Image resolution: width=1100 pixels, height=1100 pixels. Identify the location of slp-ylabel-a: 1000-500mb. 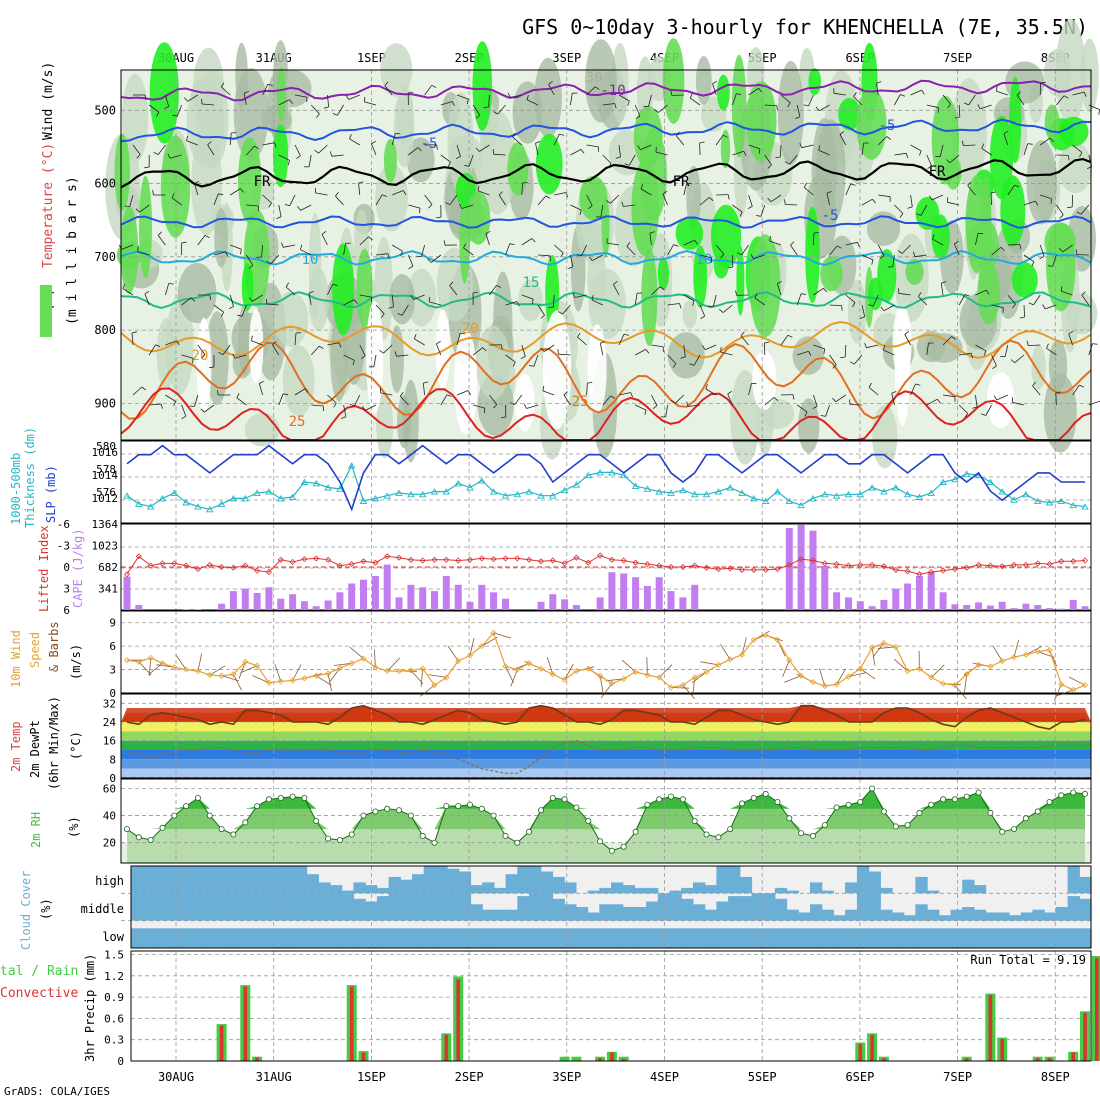
(16, 489).